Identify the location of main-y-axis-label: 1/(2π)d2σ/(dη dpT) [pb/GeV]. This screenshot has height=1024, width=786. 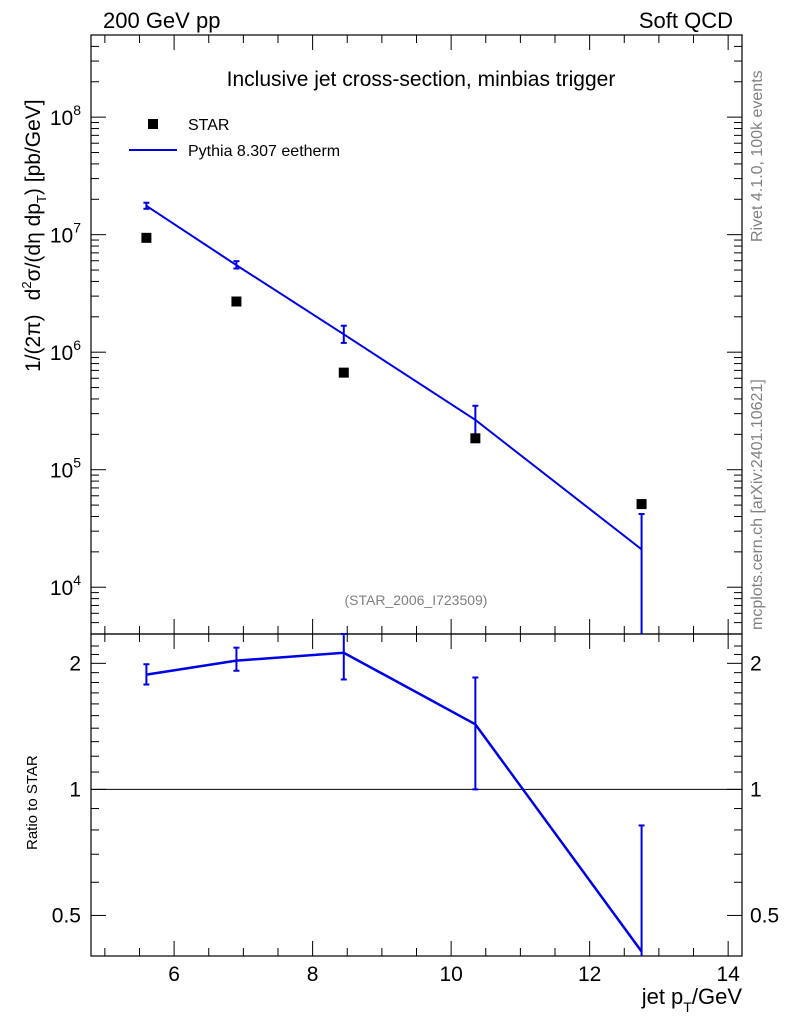
(34, 235).